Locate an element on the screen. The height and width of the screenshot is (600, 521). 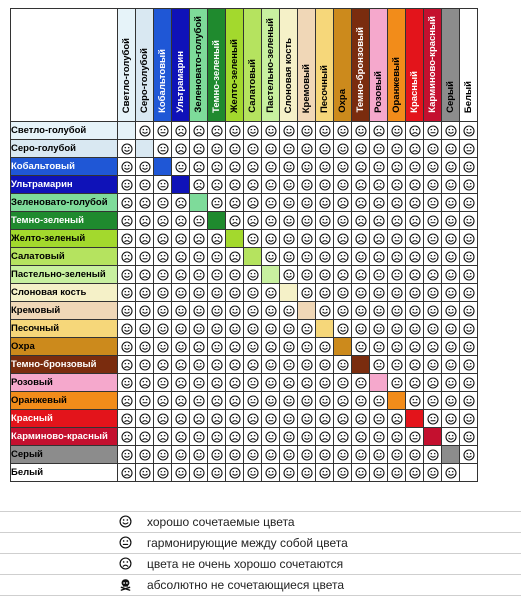
table-row: Слоновая кость is located at coordinates (244, 292).